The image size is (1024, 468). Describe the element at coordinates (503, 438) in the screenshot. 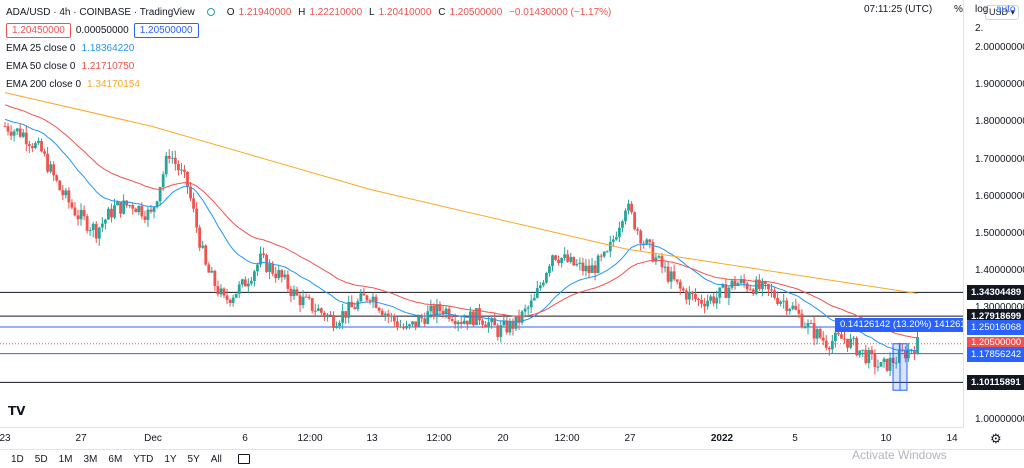

I see `time-tick-label: 20` at that location.